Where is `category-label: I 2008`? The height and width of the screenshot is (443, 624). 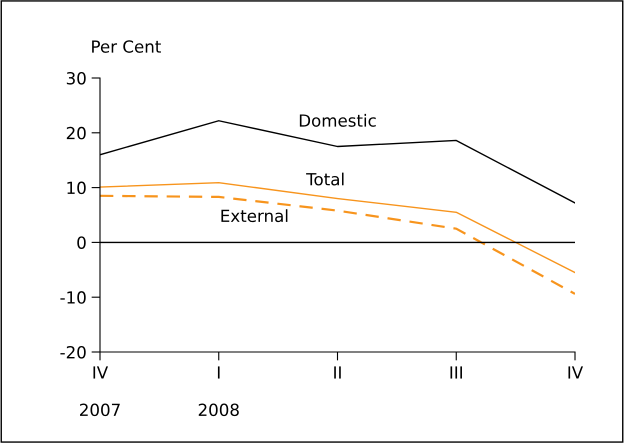
category-label: I 2008 is located at coordinates (218, 391).